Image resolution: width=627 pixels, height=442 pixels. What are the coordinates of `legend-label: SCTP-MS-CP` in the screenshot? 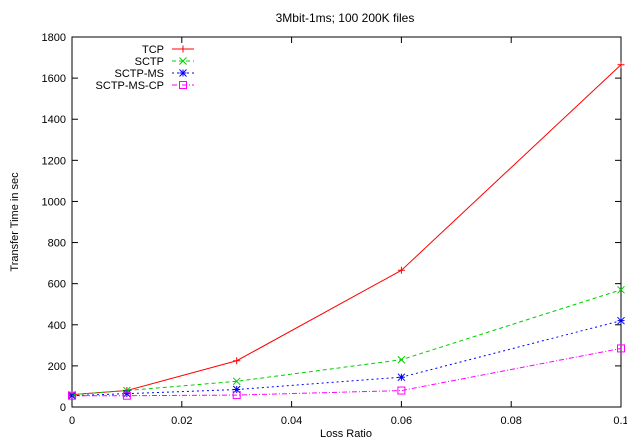 It's located at (130, 86).